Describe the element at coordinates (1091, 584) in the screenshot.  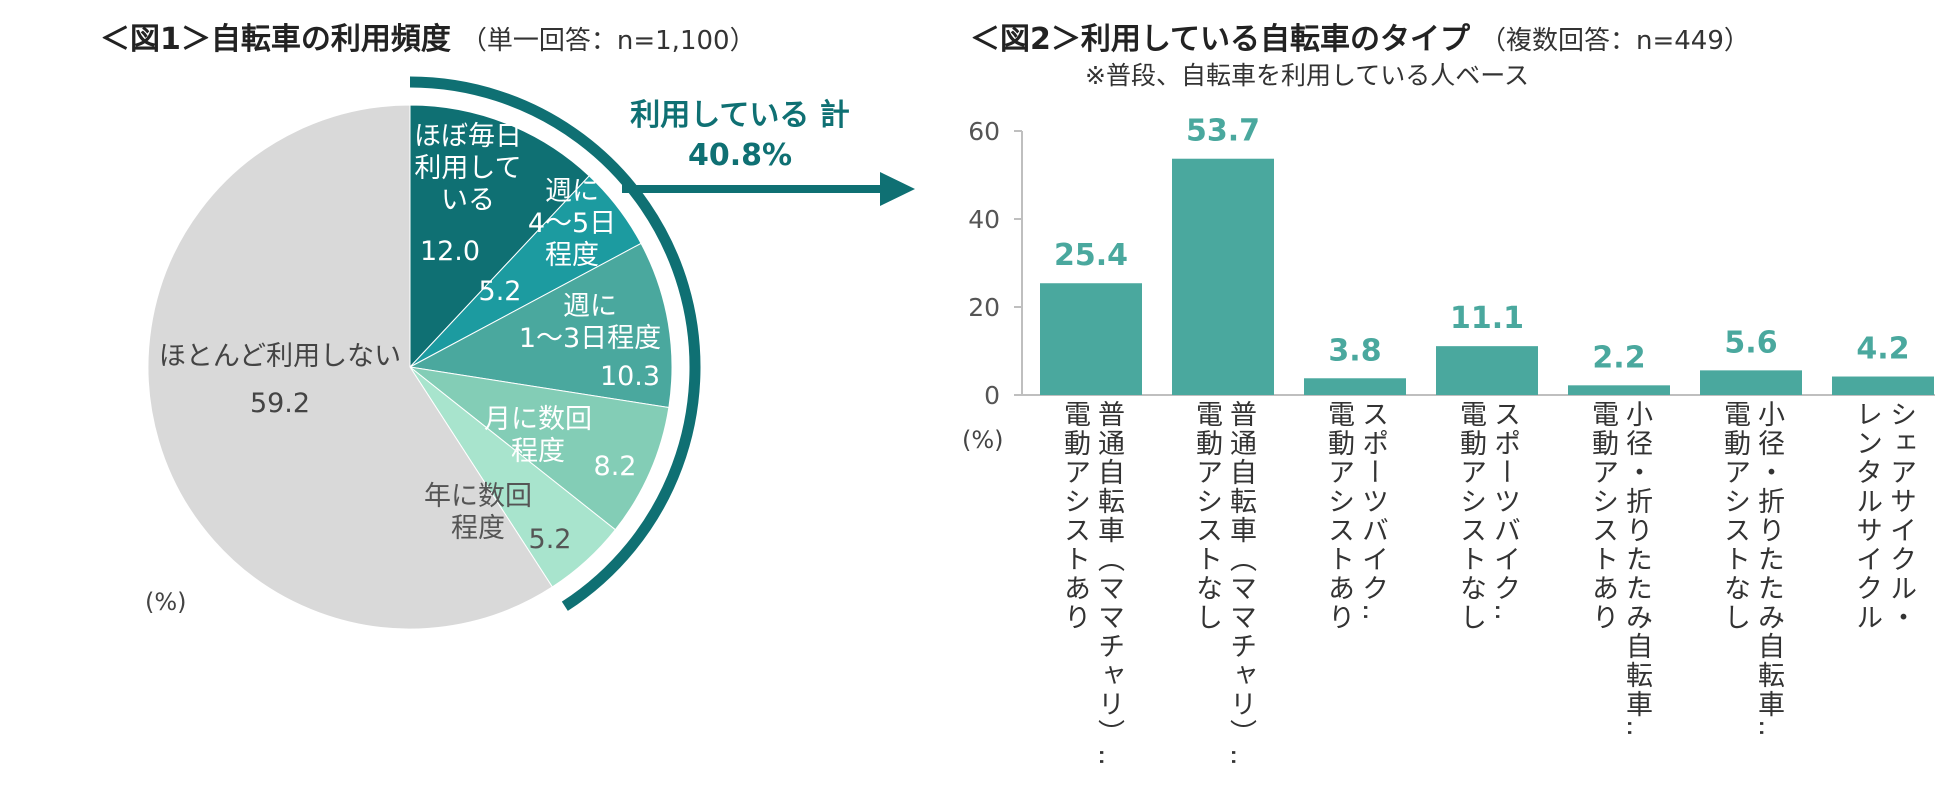
I see `bar-category-label: 普通自転車（ママチャリ）‥ 電動アシストあり` at that location.